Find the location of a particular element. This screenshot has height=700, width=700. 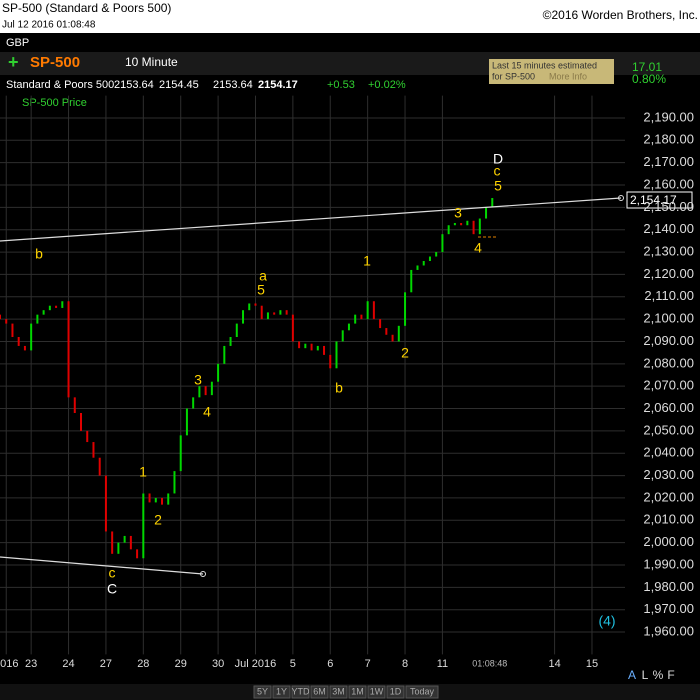

x-tick-label: 6 is located at coordinates (330, 664).